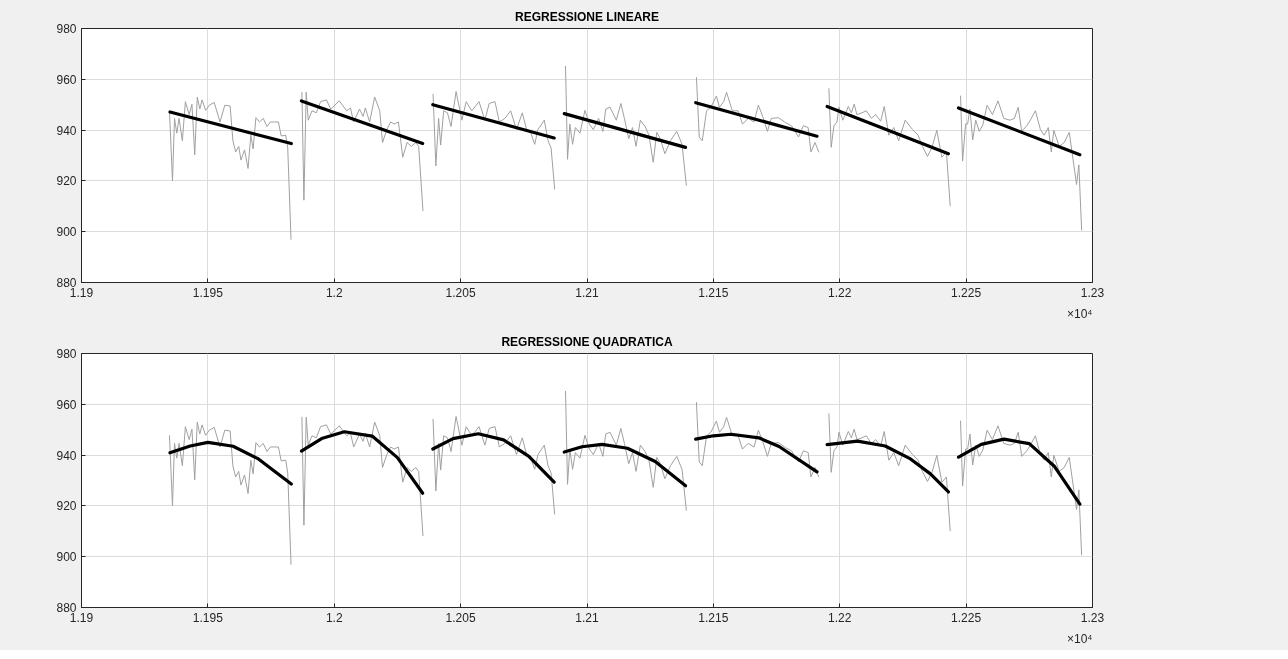 This screenshot has width=1288, height=659. What do you see at coordinates (587, 16) in the screenshot?
I see `chart-title: REGRESSIONE LINEARE` at bounding box center [587, 16].